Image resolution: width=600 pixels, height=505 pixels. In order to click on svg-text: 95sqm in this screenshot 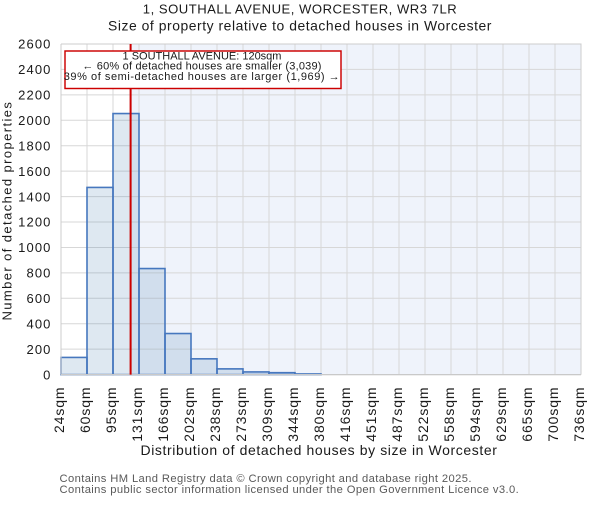, I will do `click(111, 410)`.